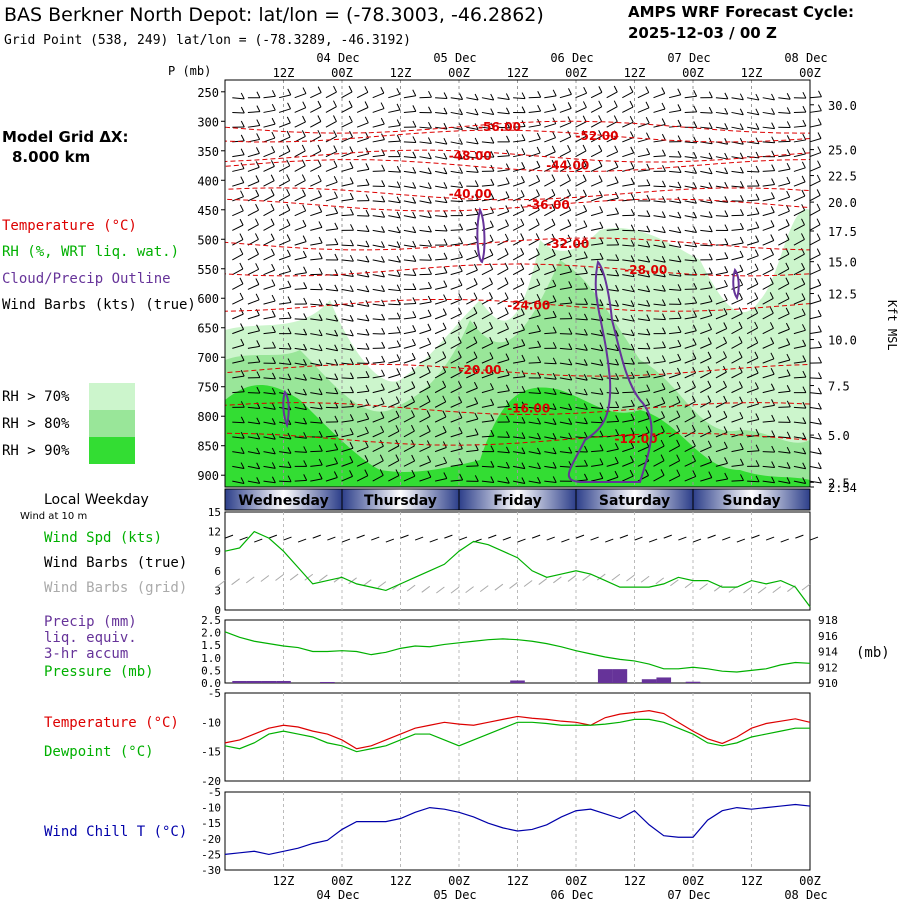 The image size is (900, 900). Describe the element at coordinates (751, 501) in the screenshot. I see `weekday-name: Sunday` at that location.